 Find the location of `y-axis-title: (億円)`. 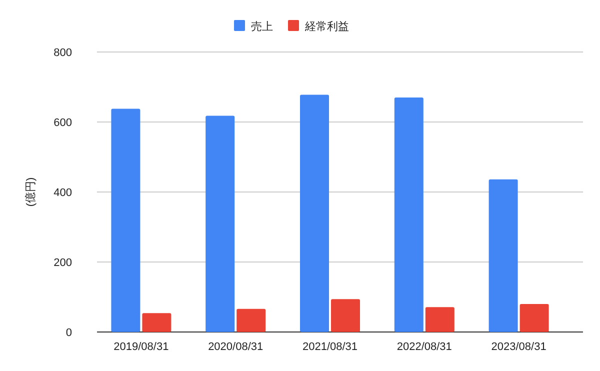

y-axis-title: (億円) is located at coordinates (30, 192).